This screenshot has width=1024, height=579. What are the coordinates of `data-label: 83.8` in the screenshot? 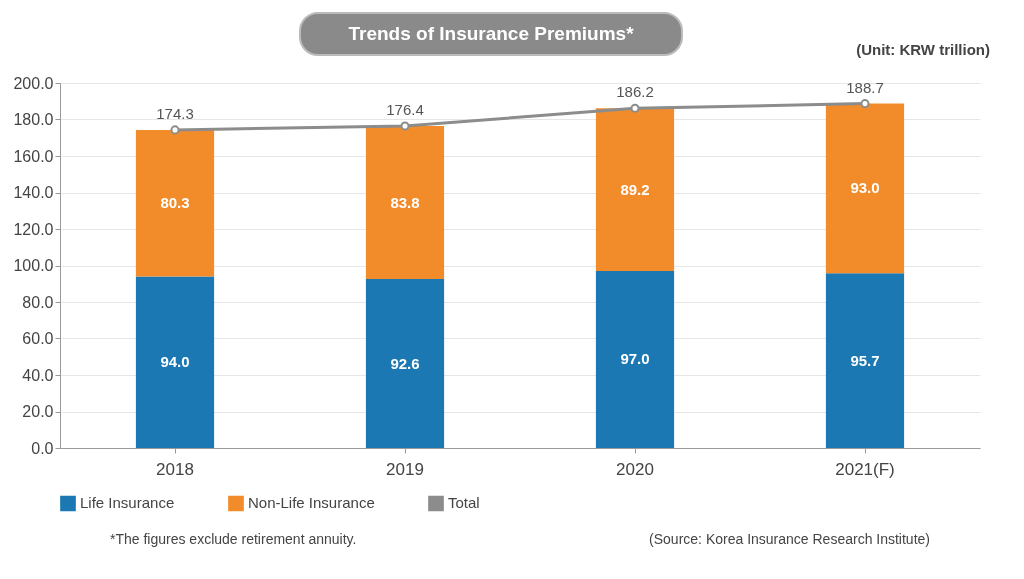 It's located at (405, 202).